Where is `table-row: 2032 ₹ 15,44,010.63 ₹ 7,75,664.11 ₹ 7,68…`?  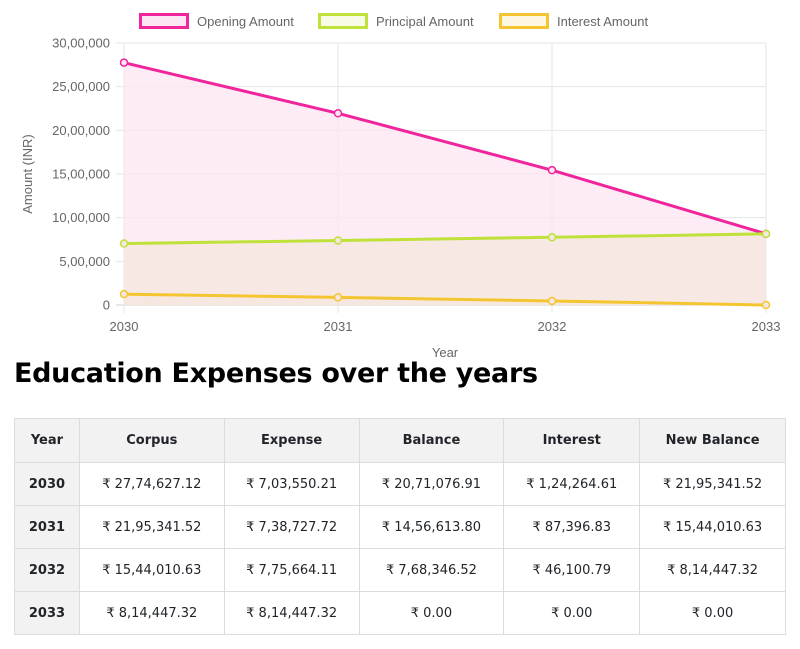 table-row: 2032 ₹ 15,44,010.63 ₹ 7,75,664.11 ₹ 7,68… is located at coordinates (400, 570).